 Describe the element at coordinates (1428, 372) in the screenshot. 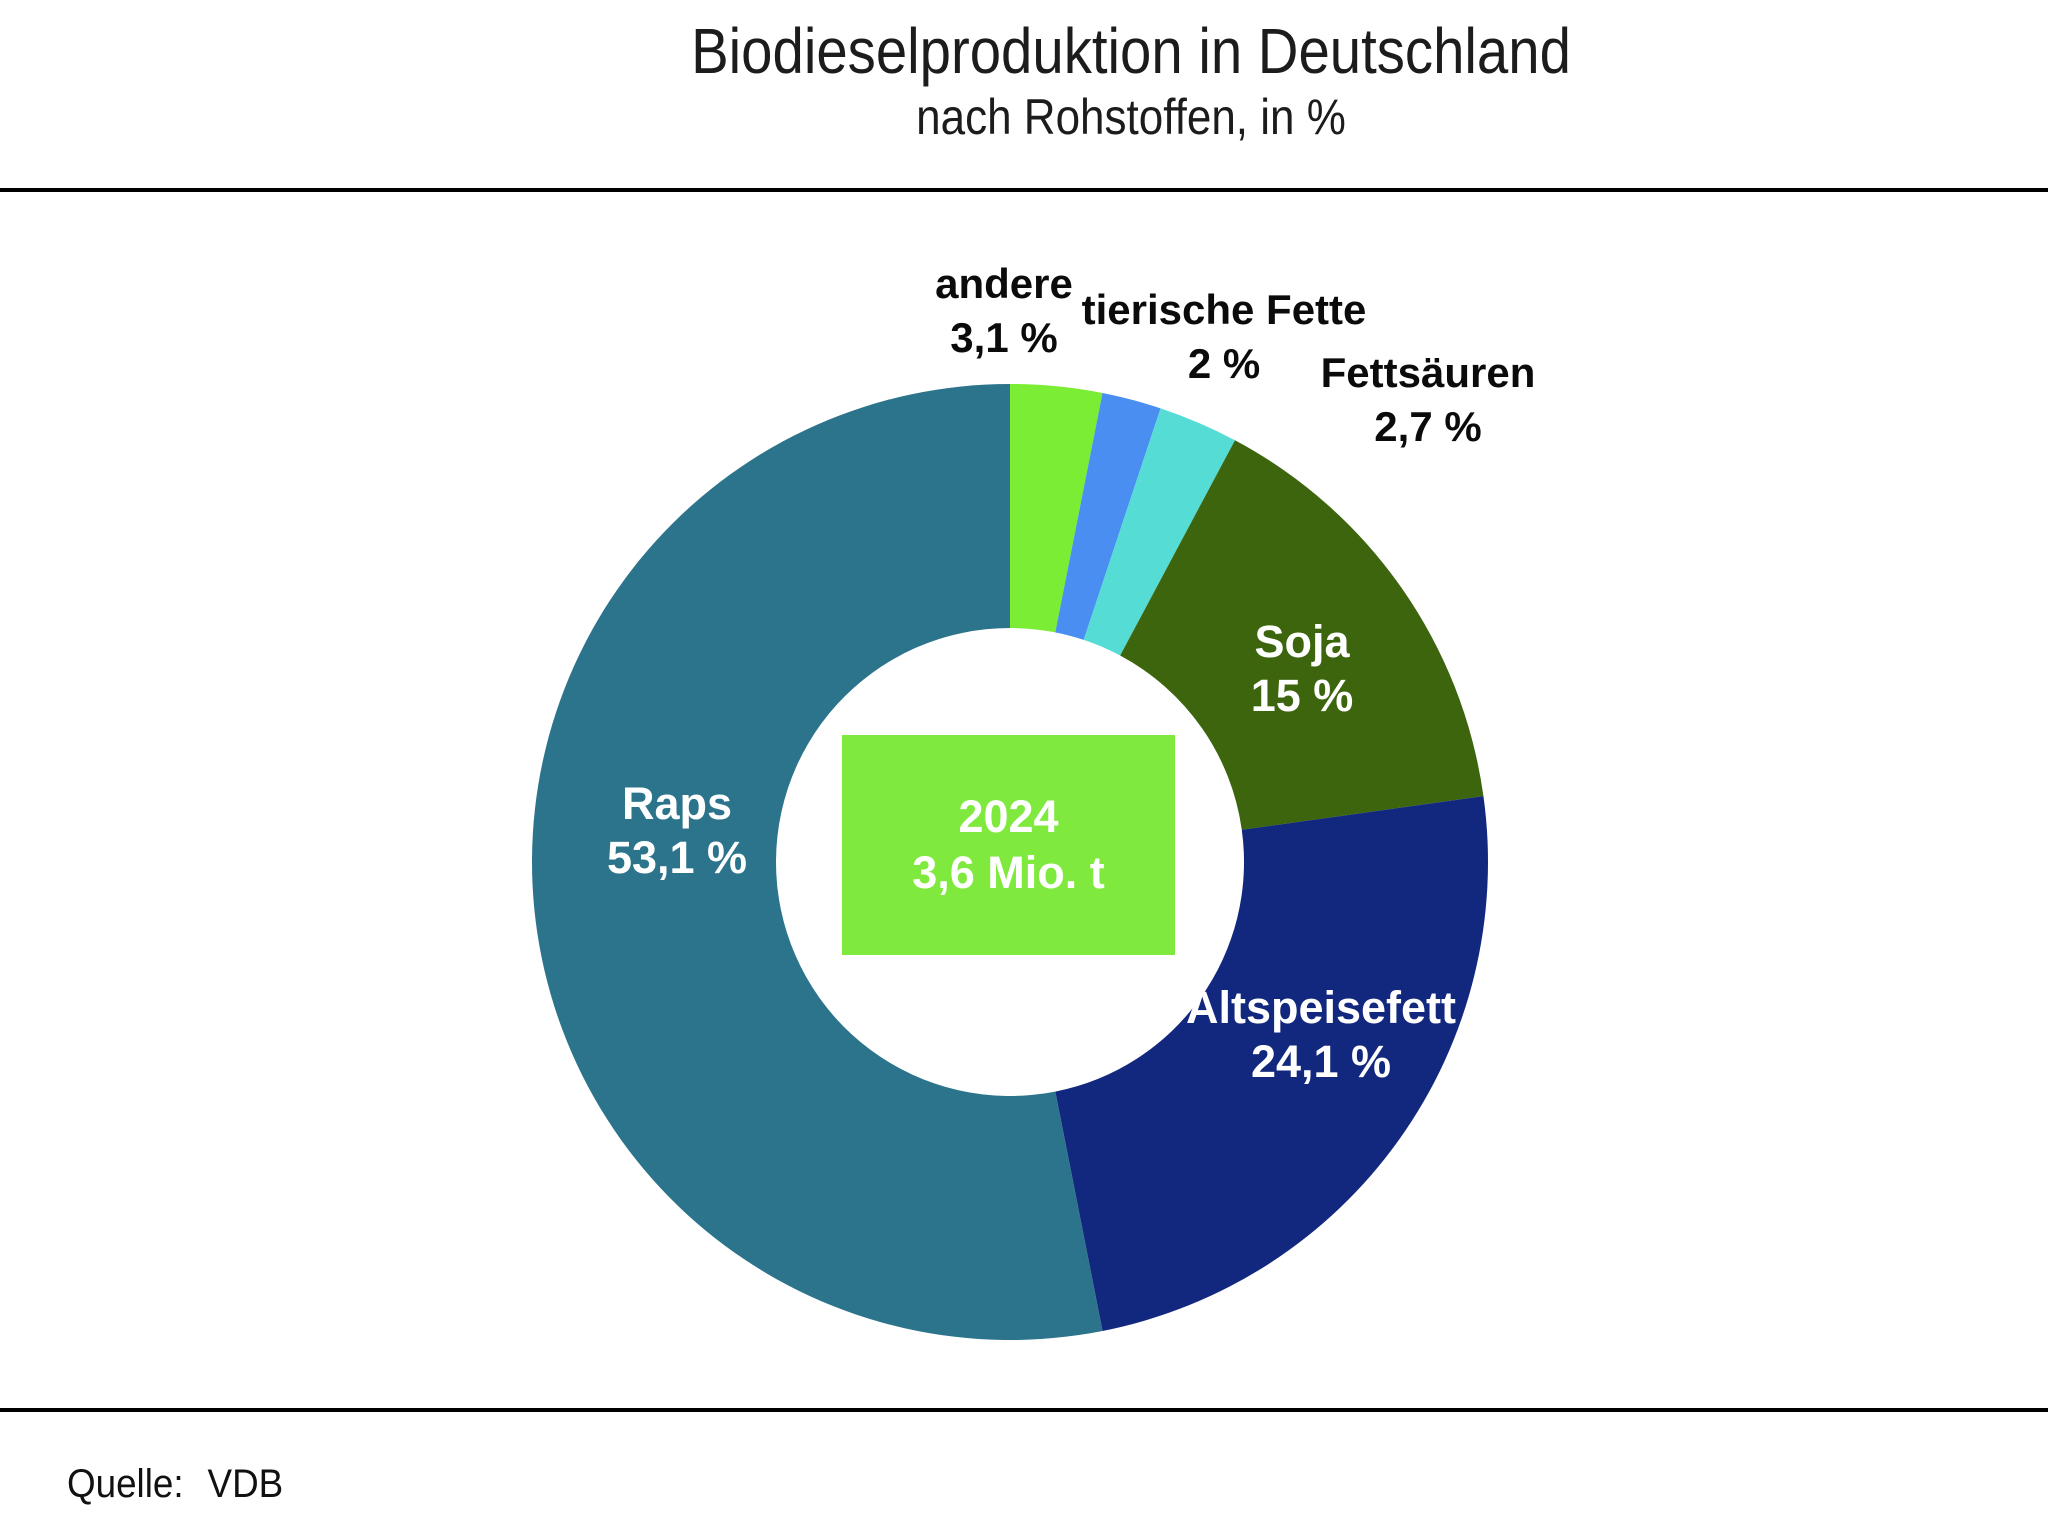

I see `segment-name: Fettsäuren` at that location.